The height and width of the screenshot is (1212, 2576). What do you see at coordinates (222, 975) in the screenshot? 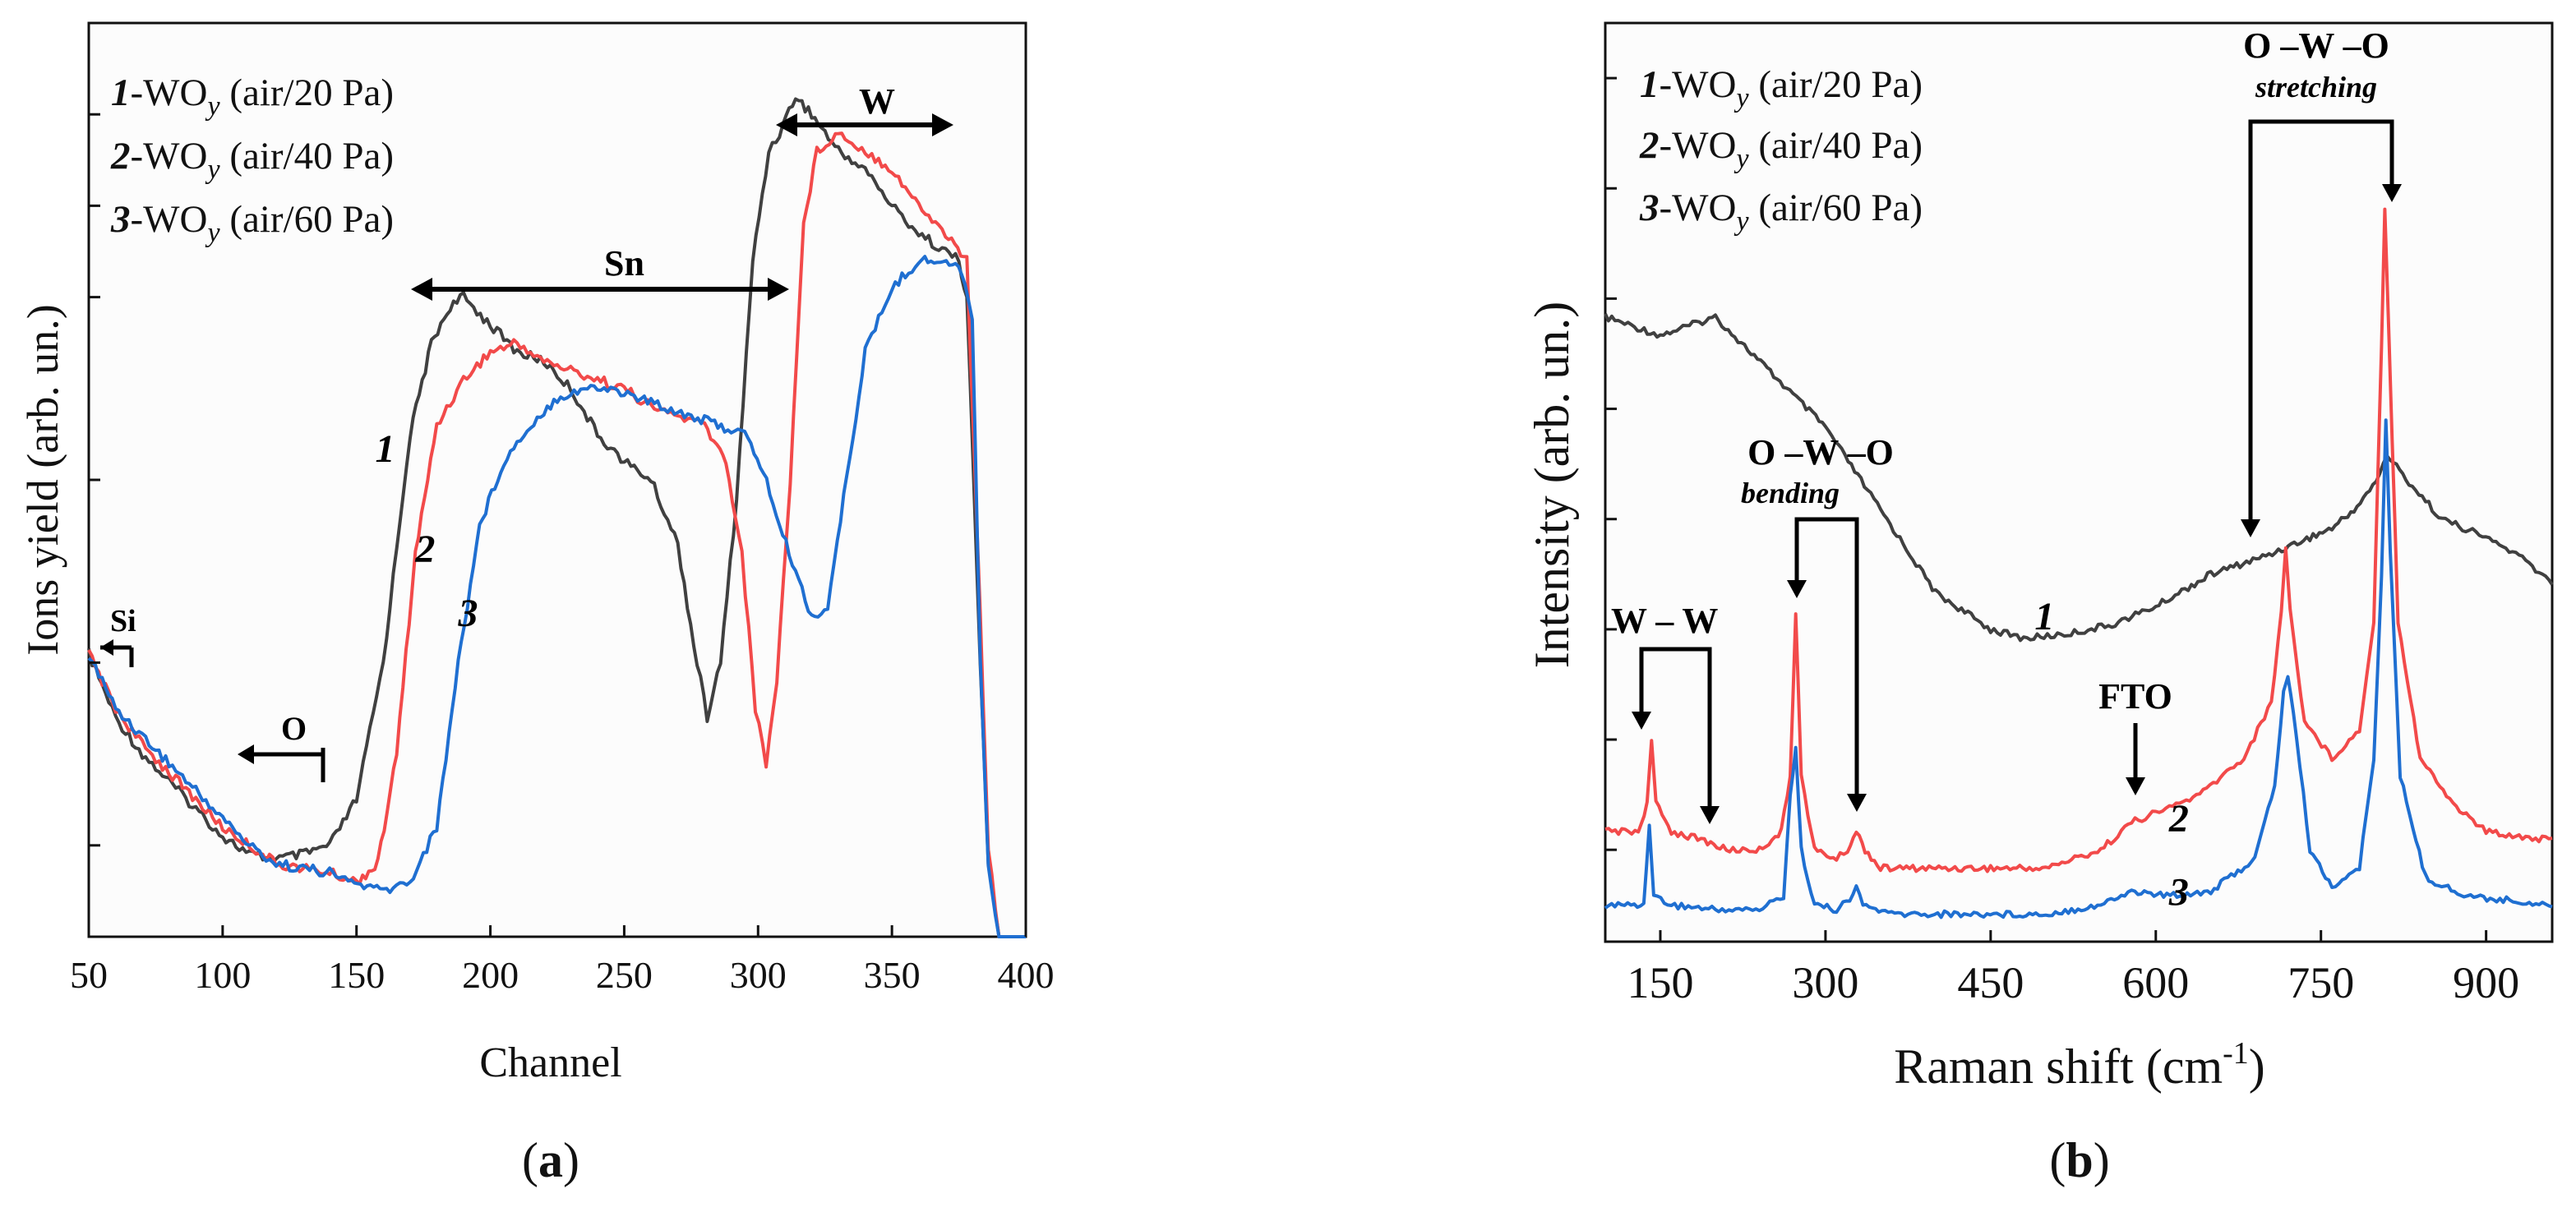
I see `x-tick-label: 100` at bounding box center [222, 975].